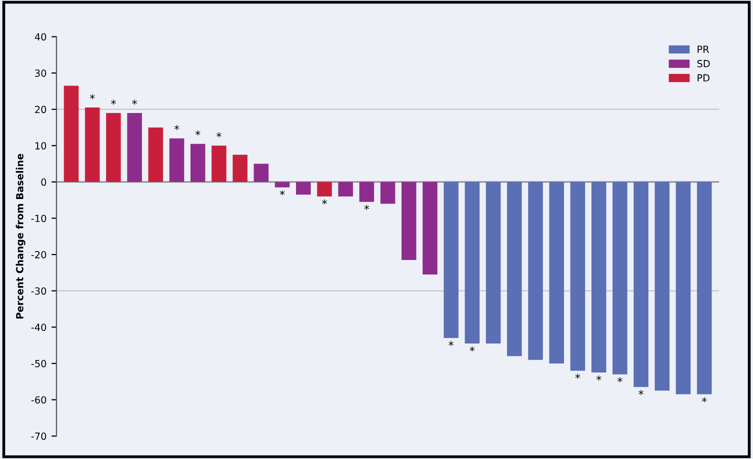 This screenshot has width=753, height=459. What do you see at coordinates (40, 37) in the screenshot?
I see `y-tick-label: 40` at bounding box center [40, 37].